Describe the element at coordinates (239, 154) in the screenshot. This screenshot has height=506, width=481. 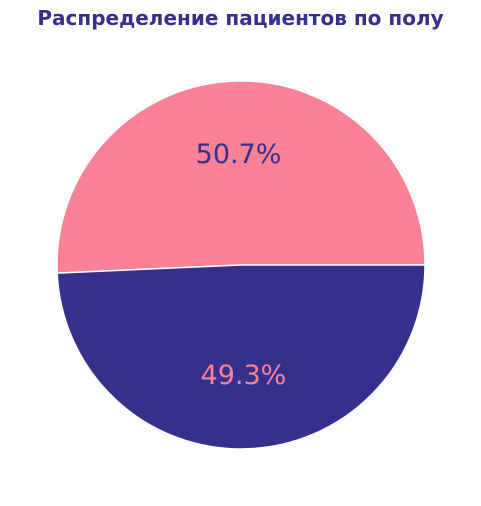
I see `pie-slice-label-1: 50.7%` at that location.